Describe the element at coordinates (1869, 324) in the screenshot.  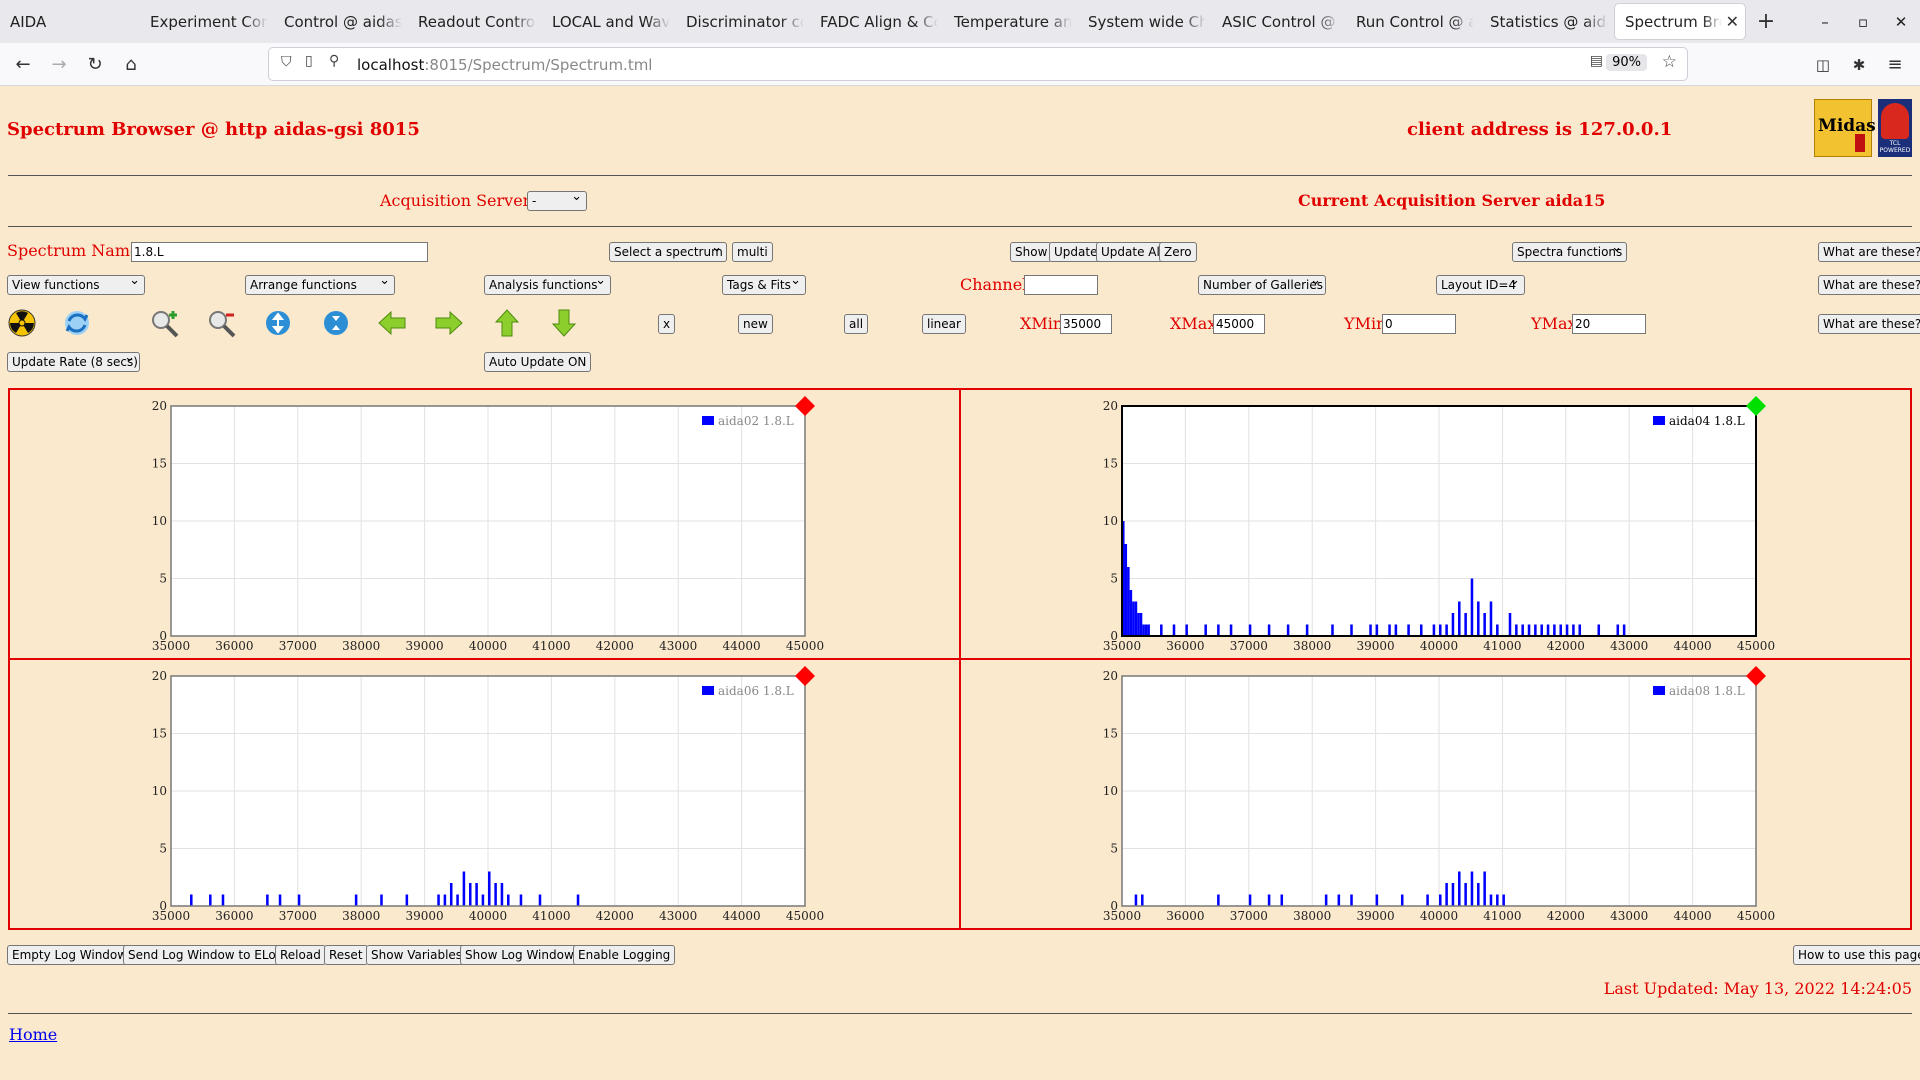
I see `what-are-these-button-3: What are these?` at that location.